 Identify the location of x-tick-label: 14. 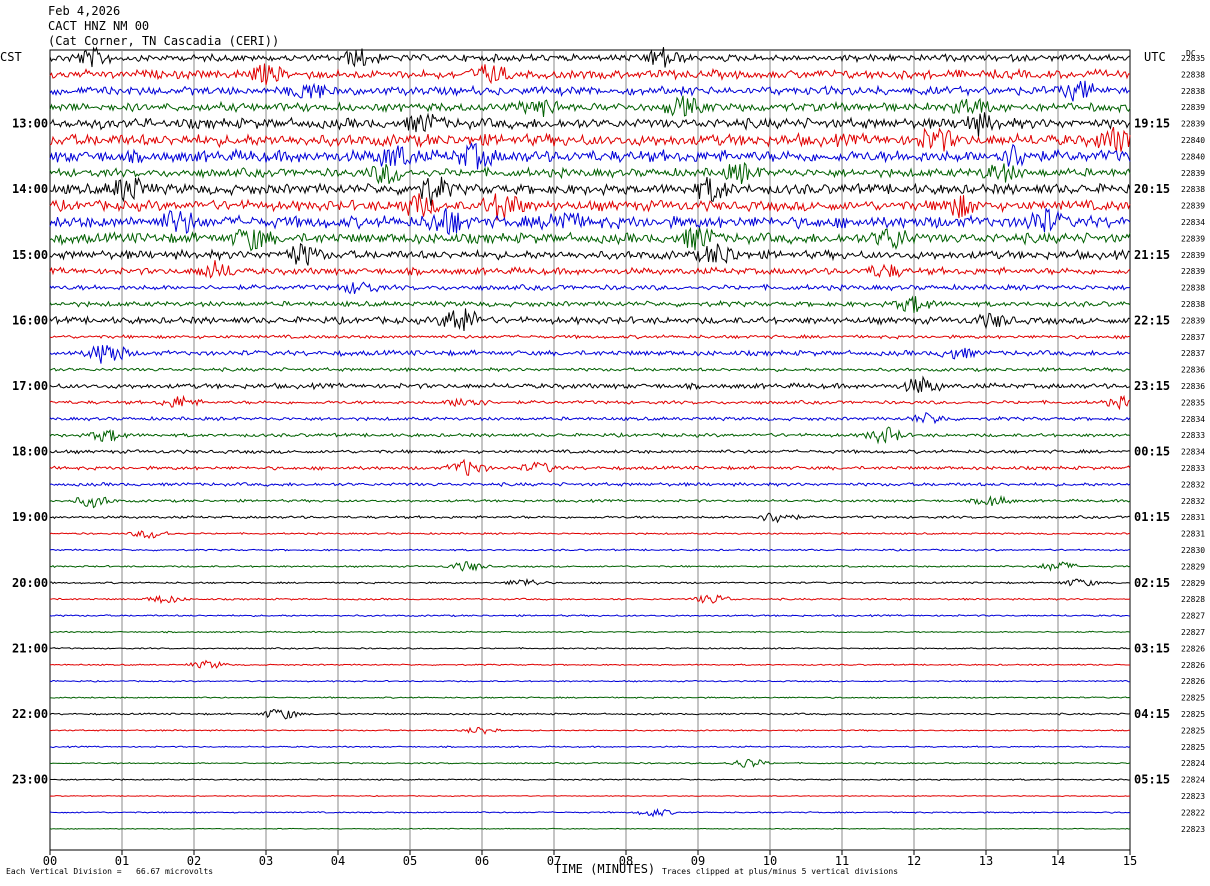
(1058, 861).